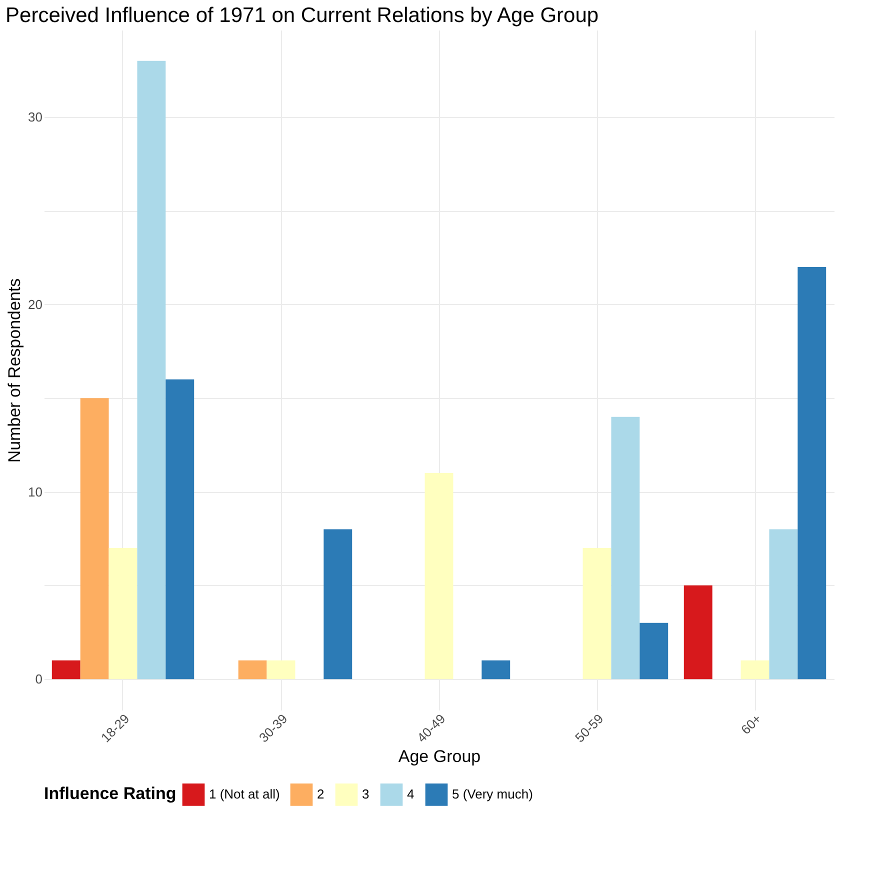  What do you see at coordinates (38, 679) in the screenshot?
I see `y-tick-label: 0` at bounding box center [38, 679].